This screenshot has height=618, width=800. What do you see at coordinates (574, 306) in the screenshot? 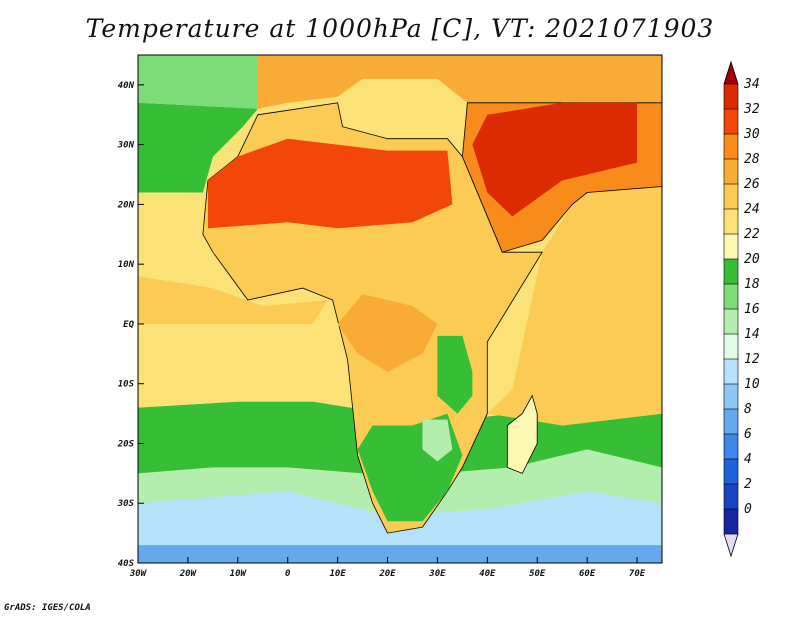
I see `region-indian-ocean` at bounding box center [574, 306].